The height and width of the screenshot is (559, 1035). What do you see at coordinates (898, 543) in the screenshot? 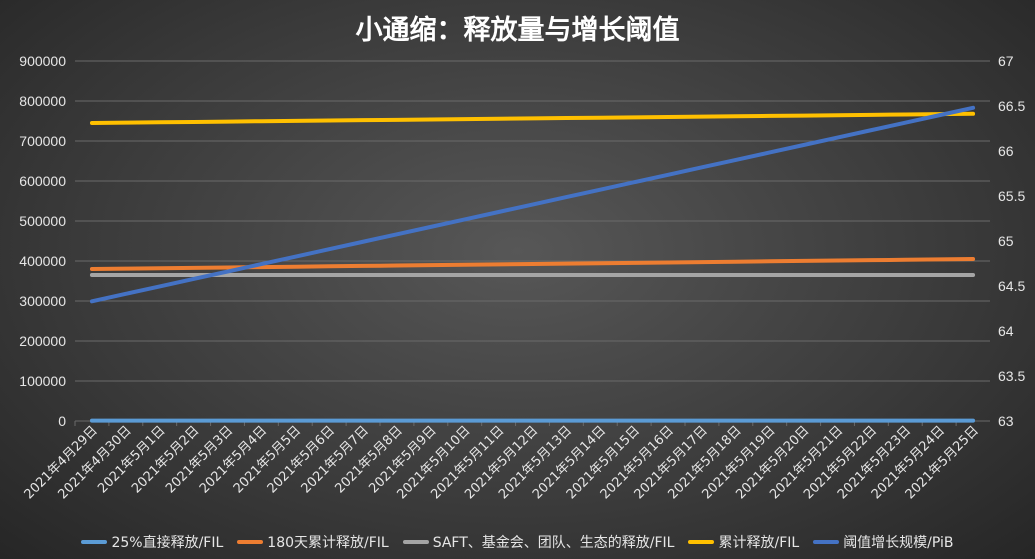
I see `legend-label: 阈值增长规模/PiB` at bounding box center [898, 543].